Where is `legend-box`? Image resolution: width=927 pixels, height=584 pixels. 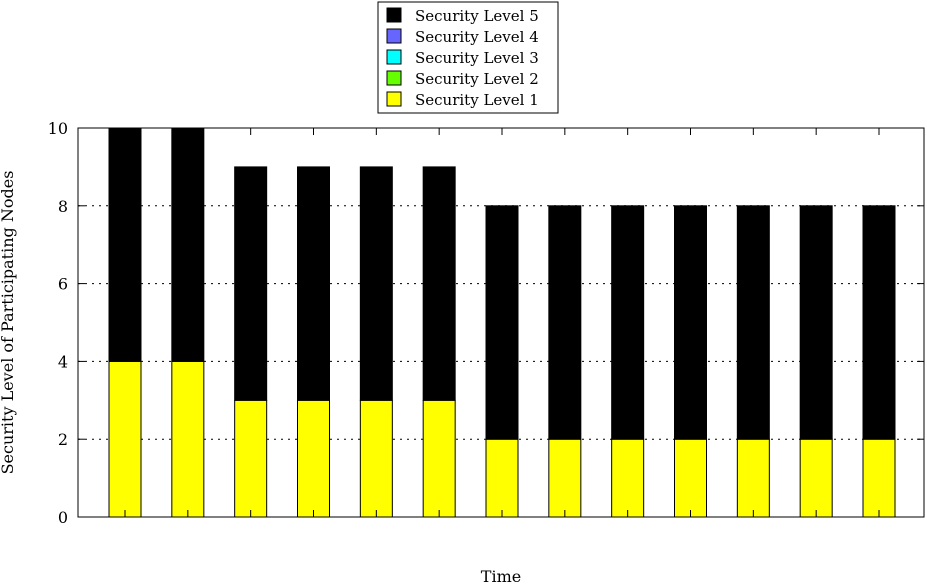
legend-box is located at coordinates (468, 57).